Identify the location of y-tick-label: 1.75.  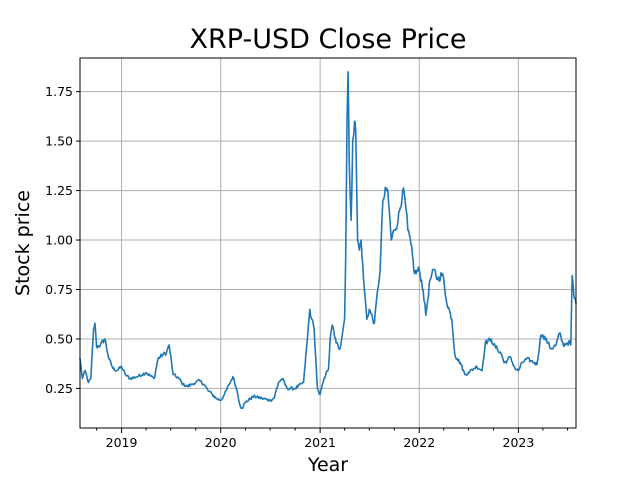
(59, 91).